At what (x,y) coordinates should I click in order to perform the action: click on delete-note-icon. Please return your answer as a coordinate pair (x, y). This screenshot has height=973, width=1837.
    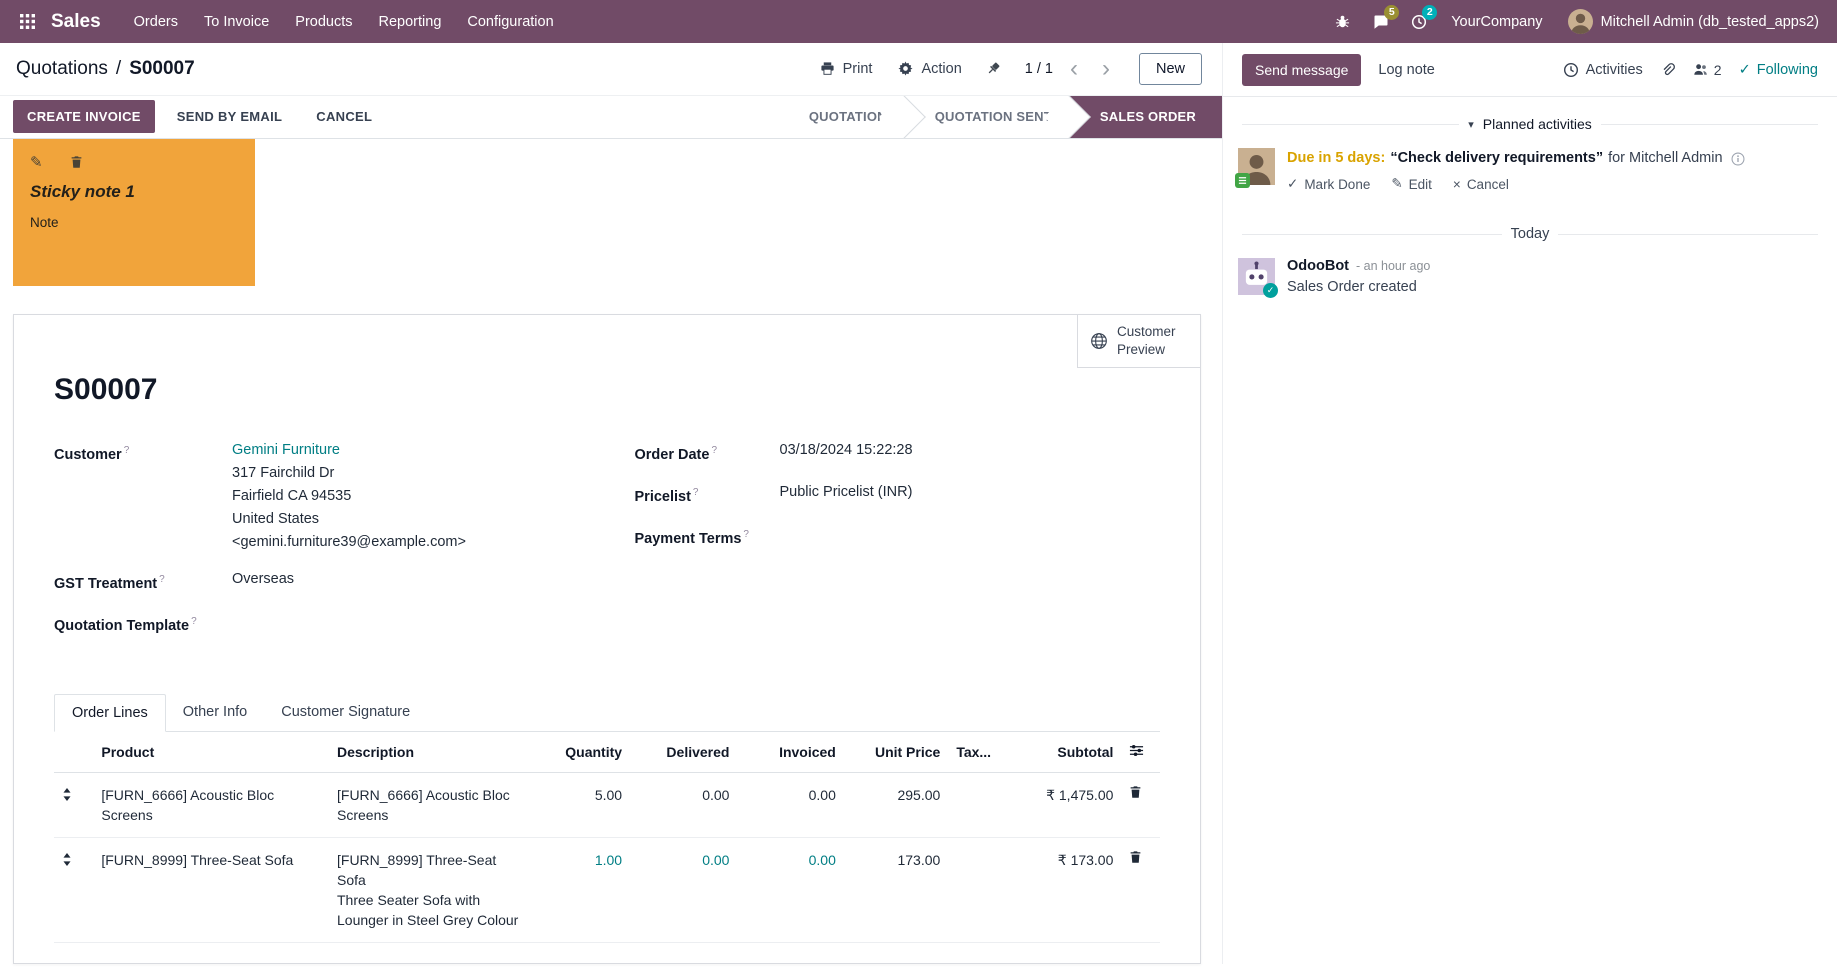
    Looking at the image, I should click on (76, 162).